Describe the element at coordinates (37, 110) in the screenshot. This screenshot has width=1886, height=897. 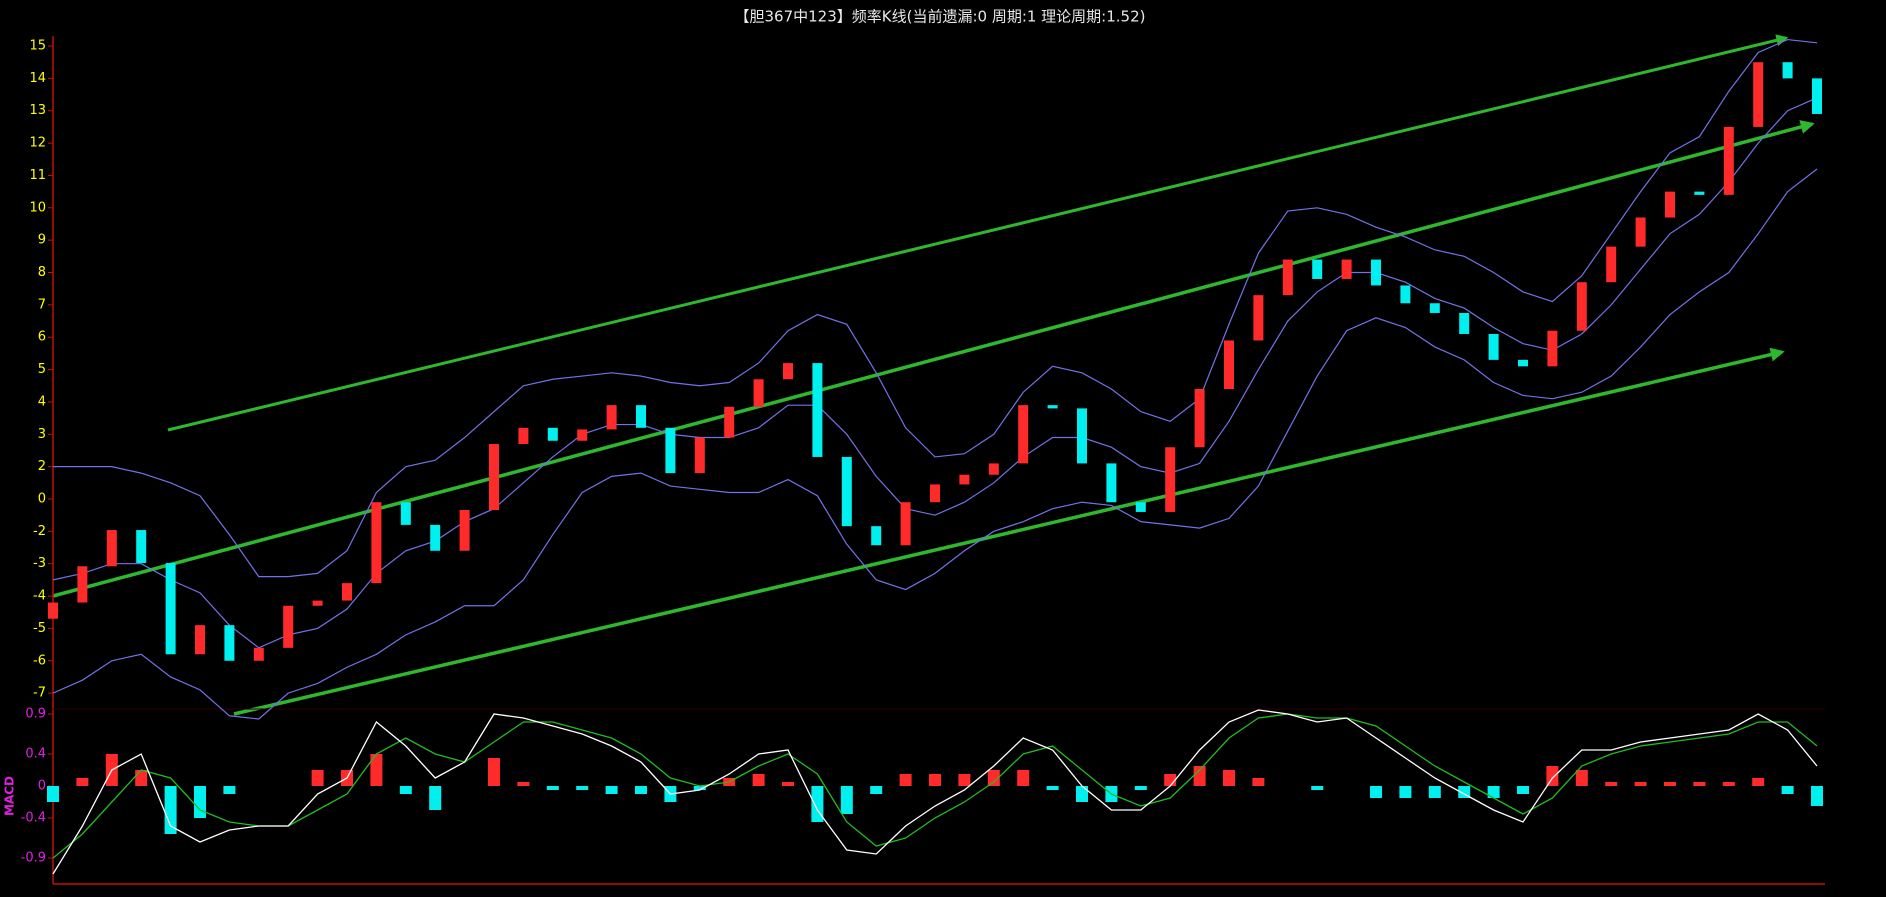
I see `y-tick-label: 13` at that location.